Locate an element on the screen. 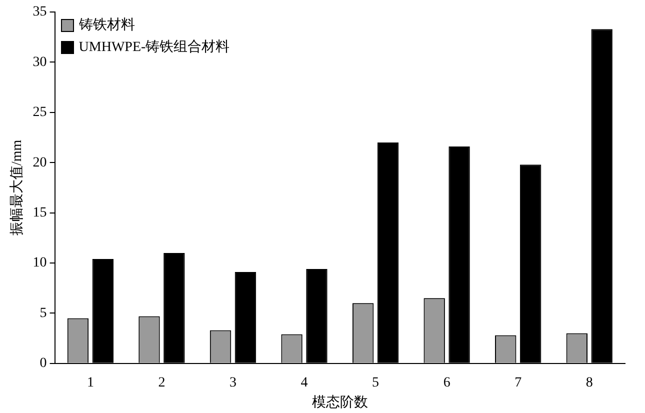  x-tick-label: 7 is located at coordinates (518, 382).